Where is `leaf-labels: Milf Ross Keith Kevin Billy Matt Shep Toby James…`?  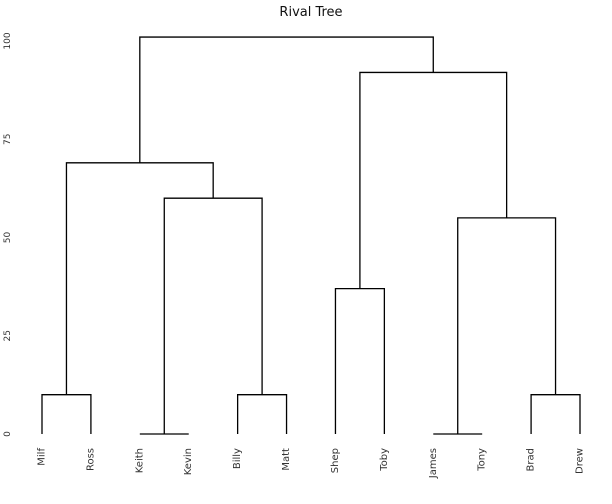 leaf-labels: Milf Ross Keith Kevin Billy Matt Shep Toby James… is located at coordinates (311, 464).